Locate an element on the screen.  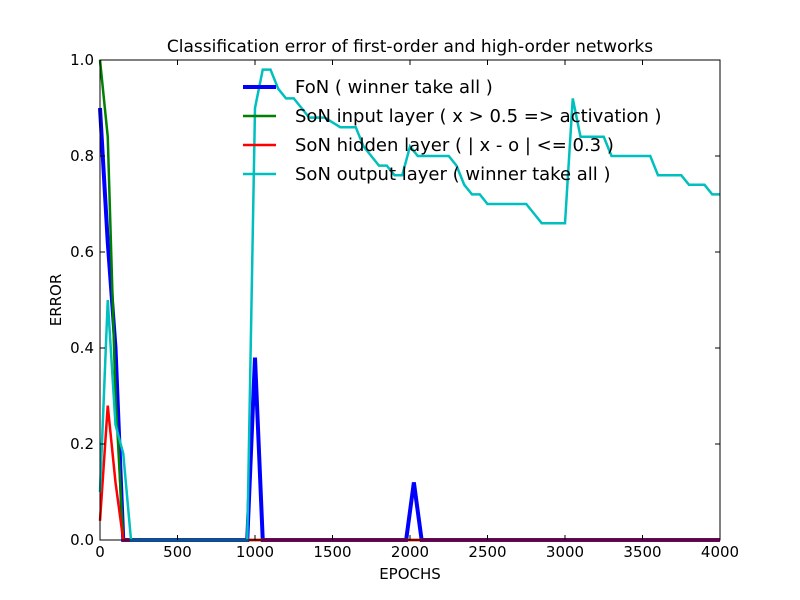
x-tick-label: 3000 is located at coordinates (565, 552).